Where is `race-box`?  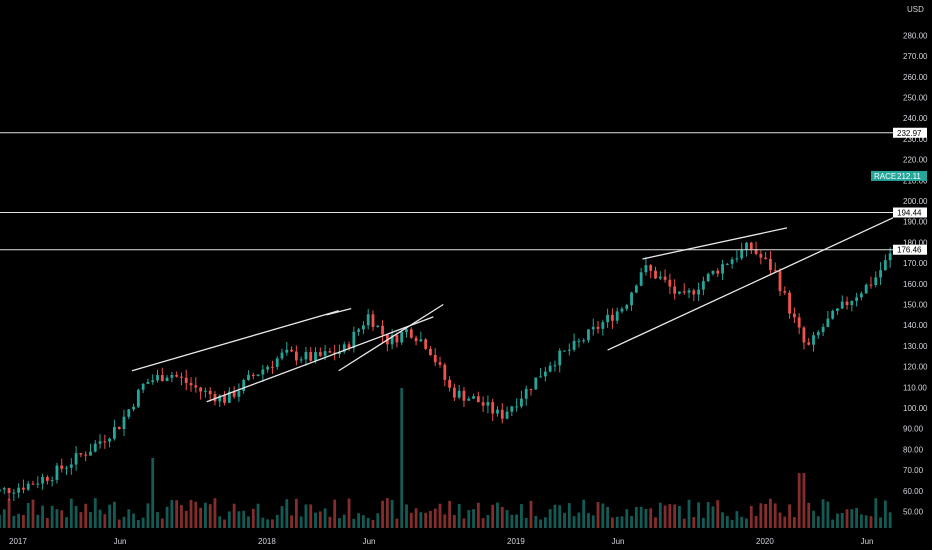
race-box is located at coordinates (899, 175).